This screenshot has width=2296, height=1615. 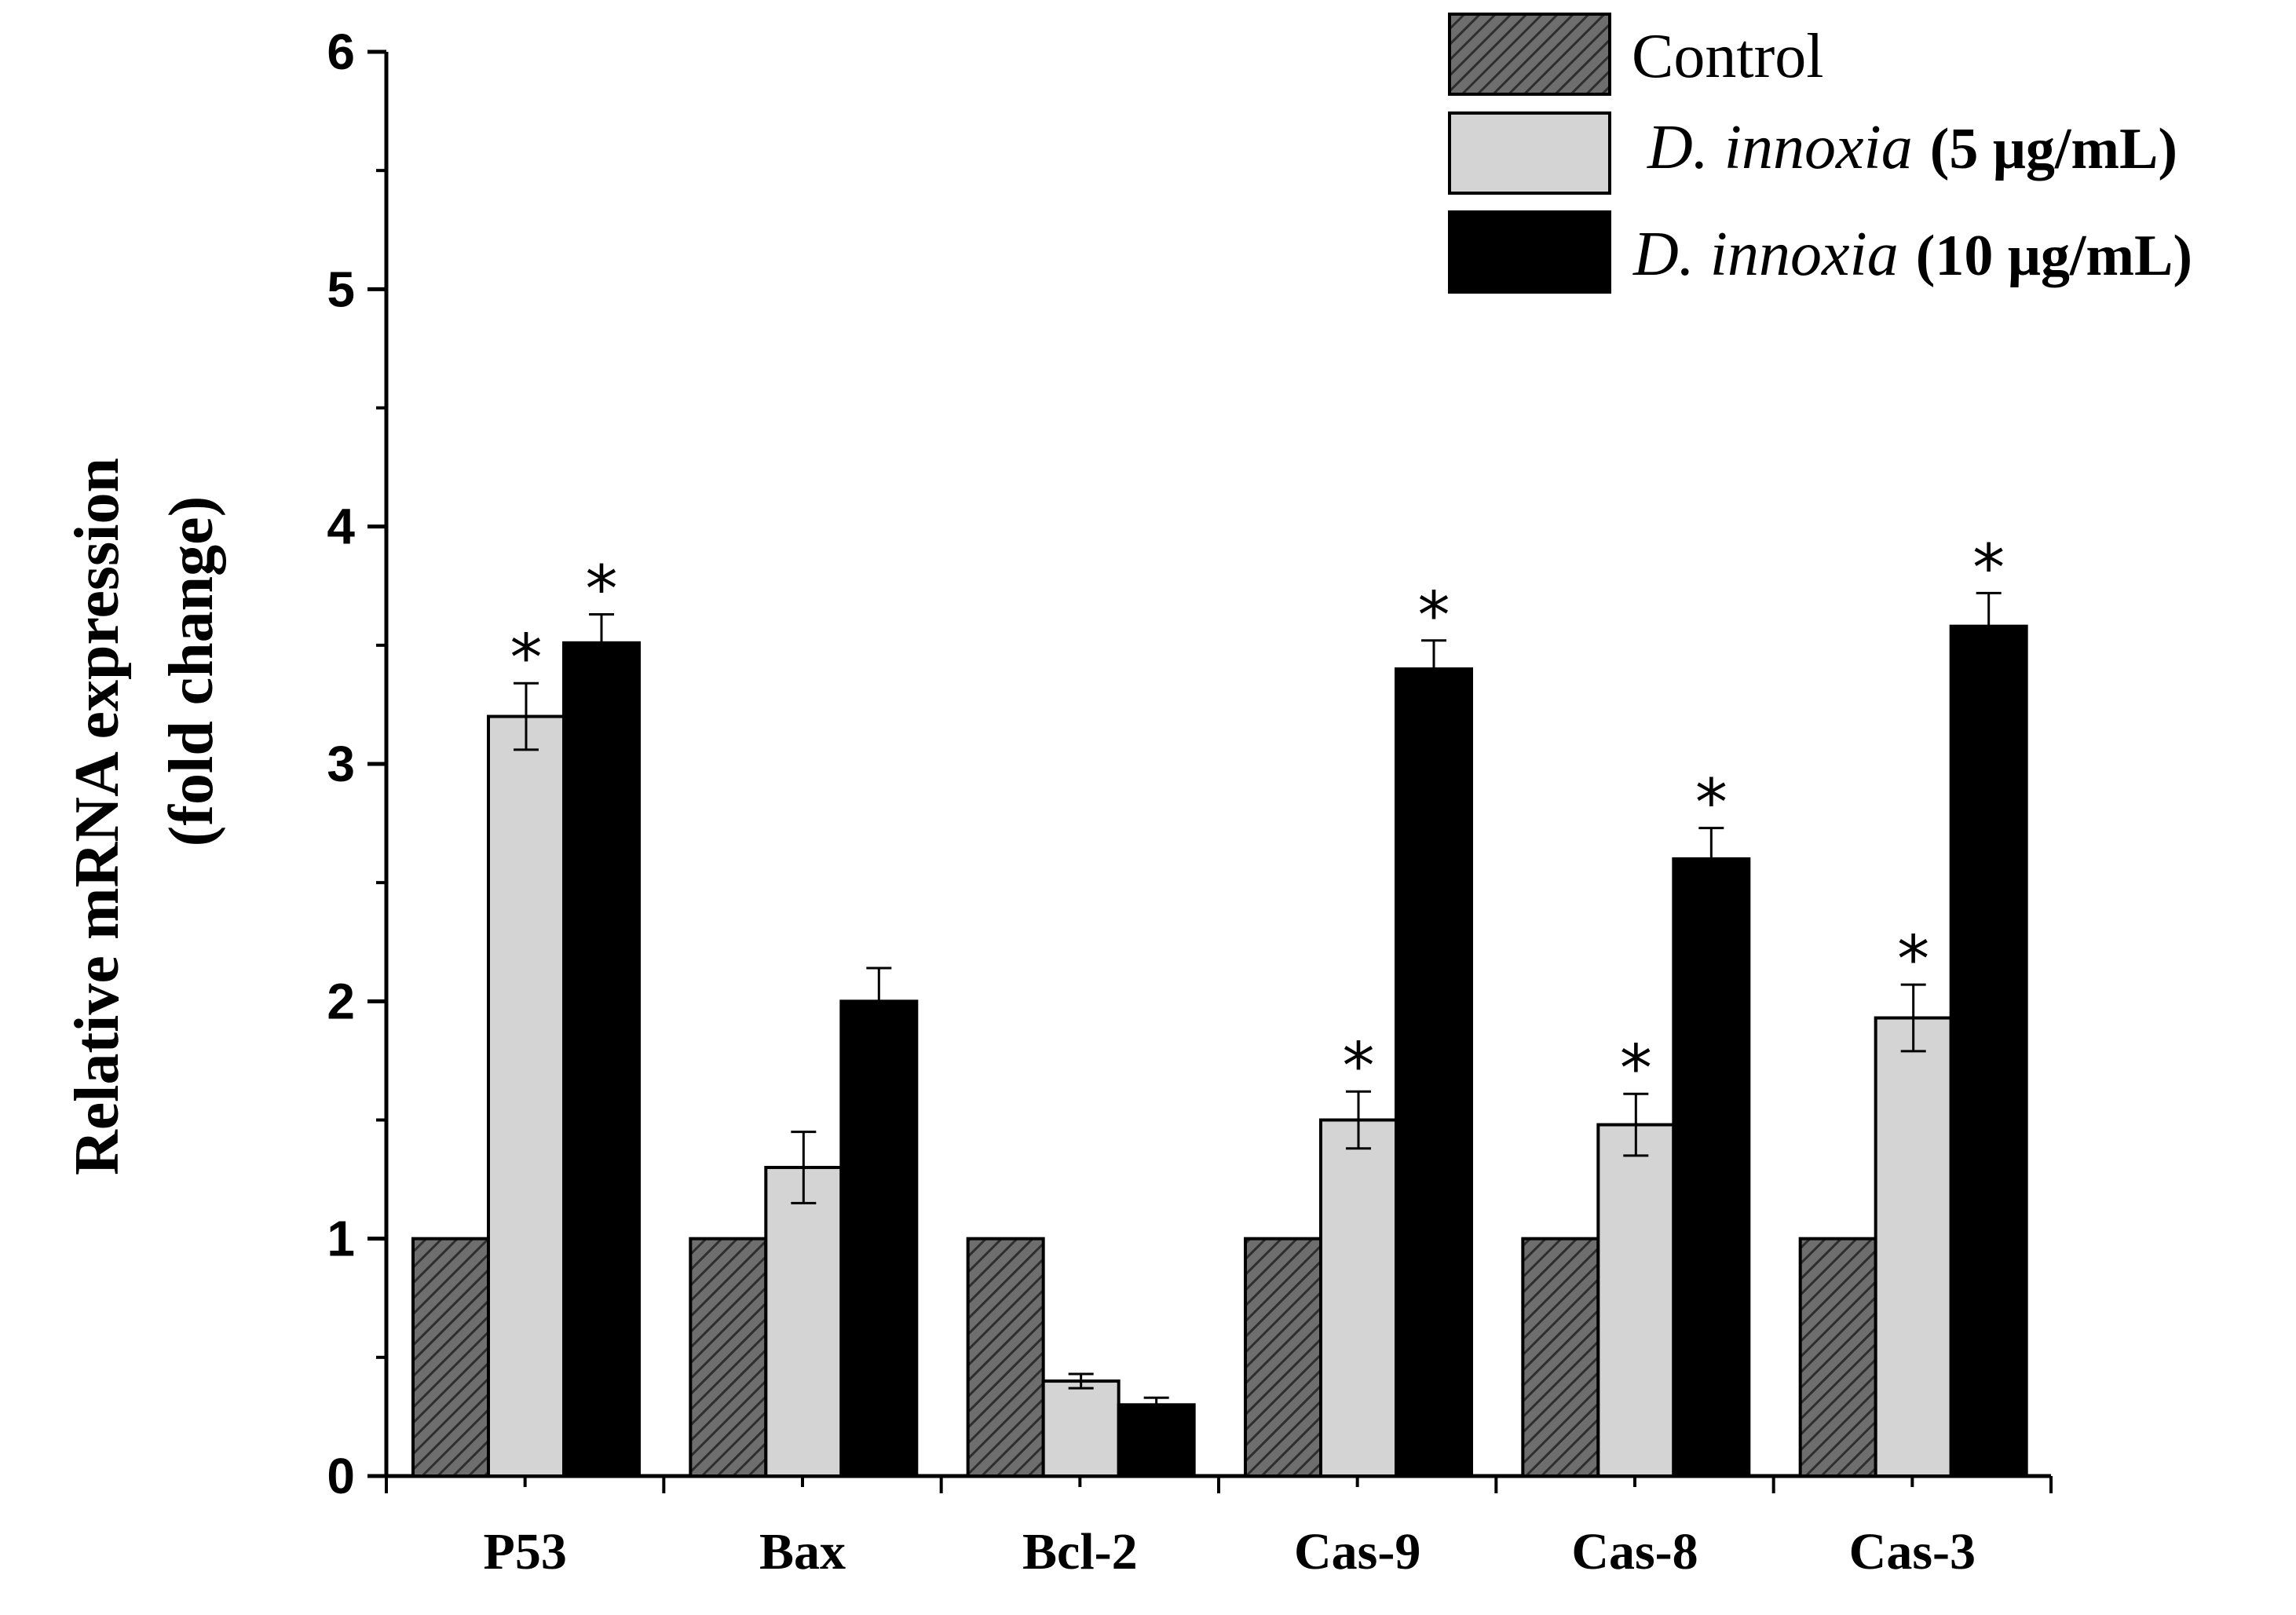 What do you see at coordinates (2054, 256) in the screenshot?
I see `legend-label-10ug-rest: (10 μg/mL)` at bounding box center [2054, 256].